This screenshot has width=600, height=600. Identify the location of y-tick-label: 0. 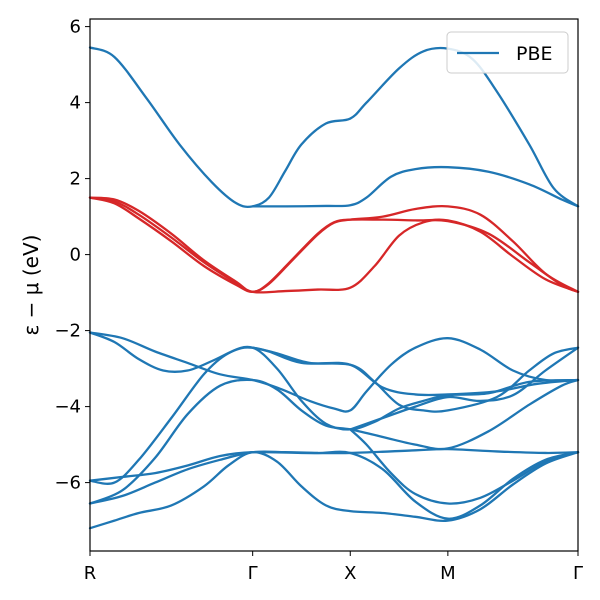
(75, 255).